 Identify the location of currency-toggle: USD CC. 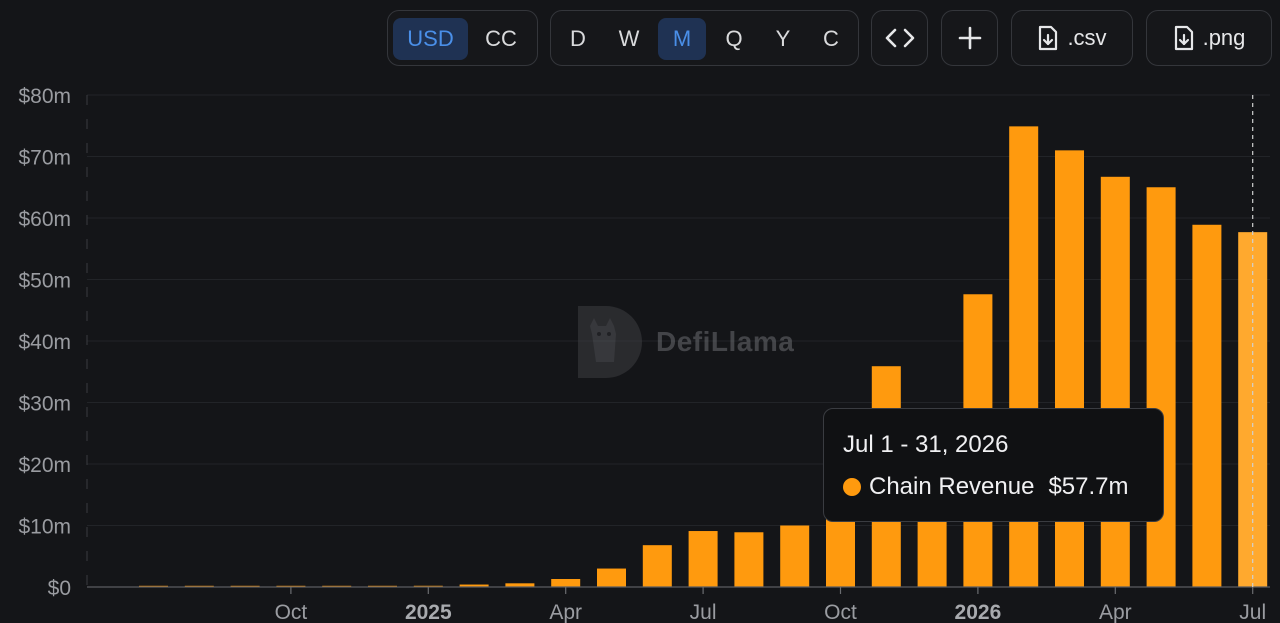
(462, 38).